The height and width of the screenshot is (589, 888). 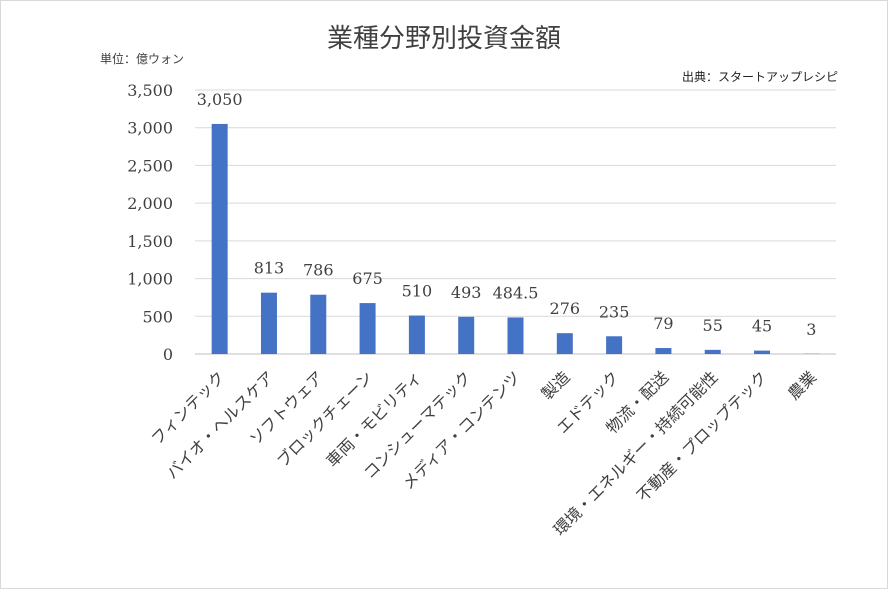 What do you see at coordinates (150, 165) in the screenshot?
I see `y-tick-label: 2,500` at bounding box center [150, 165].